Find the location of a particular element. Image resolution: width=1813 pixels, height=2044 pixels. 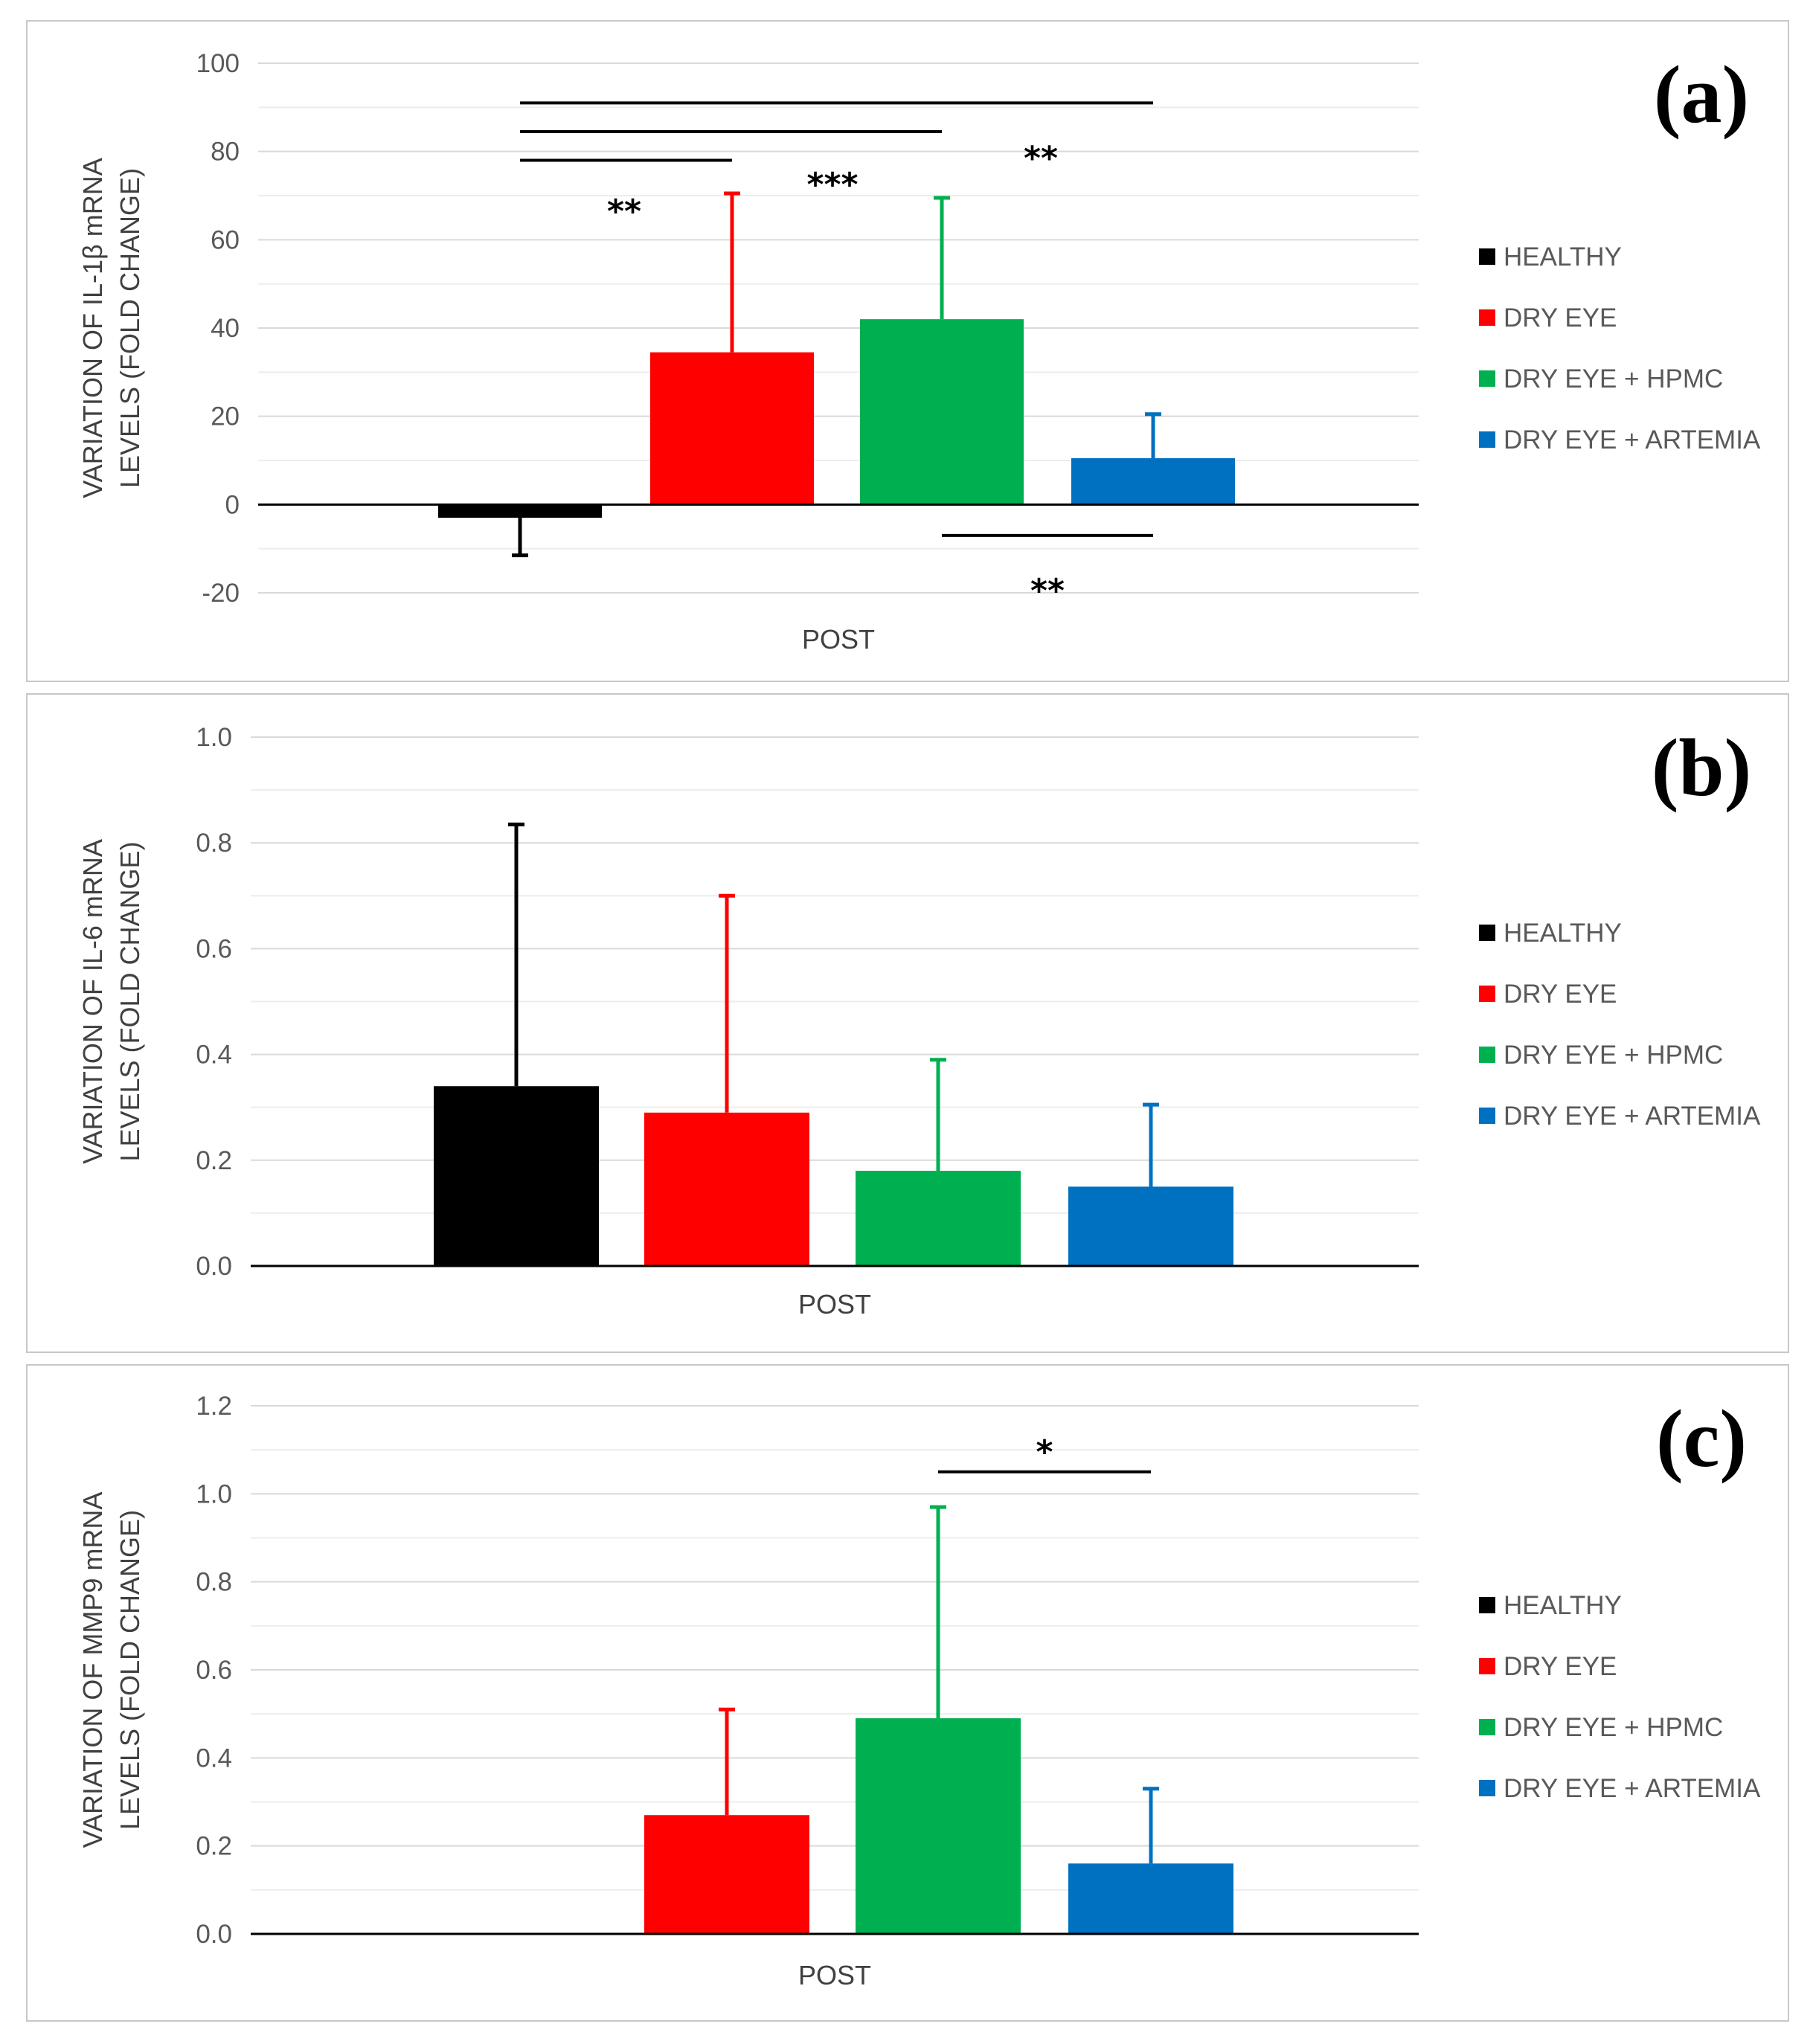

panel-label: (a) is located at coordinates (1701, 94).